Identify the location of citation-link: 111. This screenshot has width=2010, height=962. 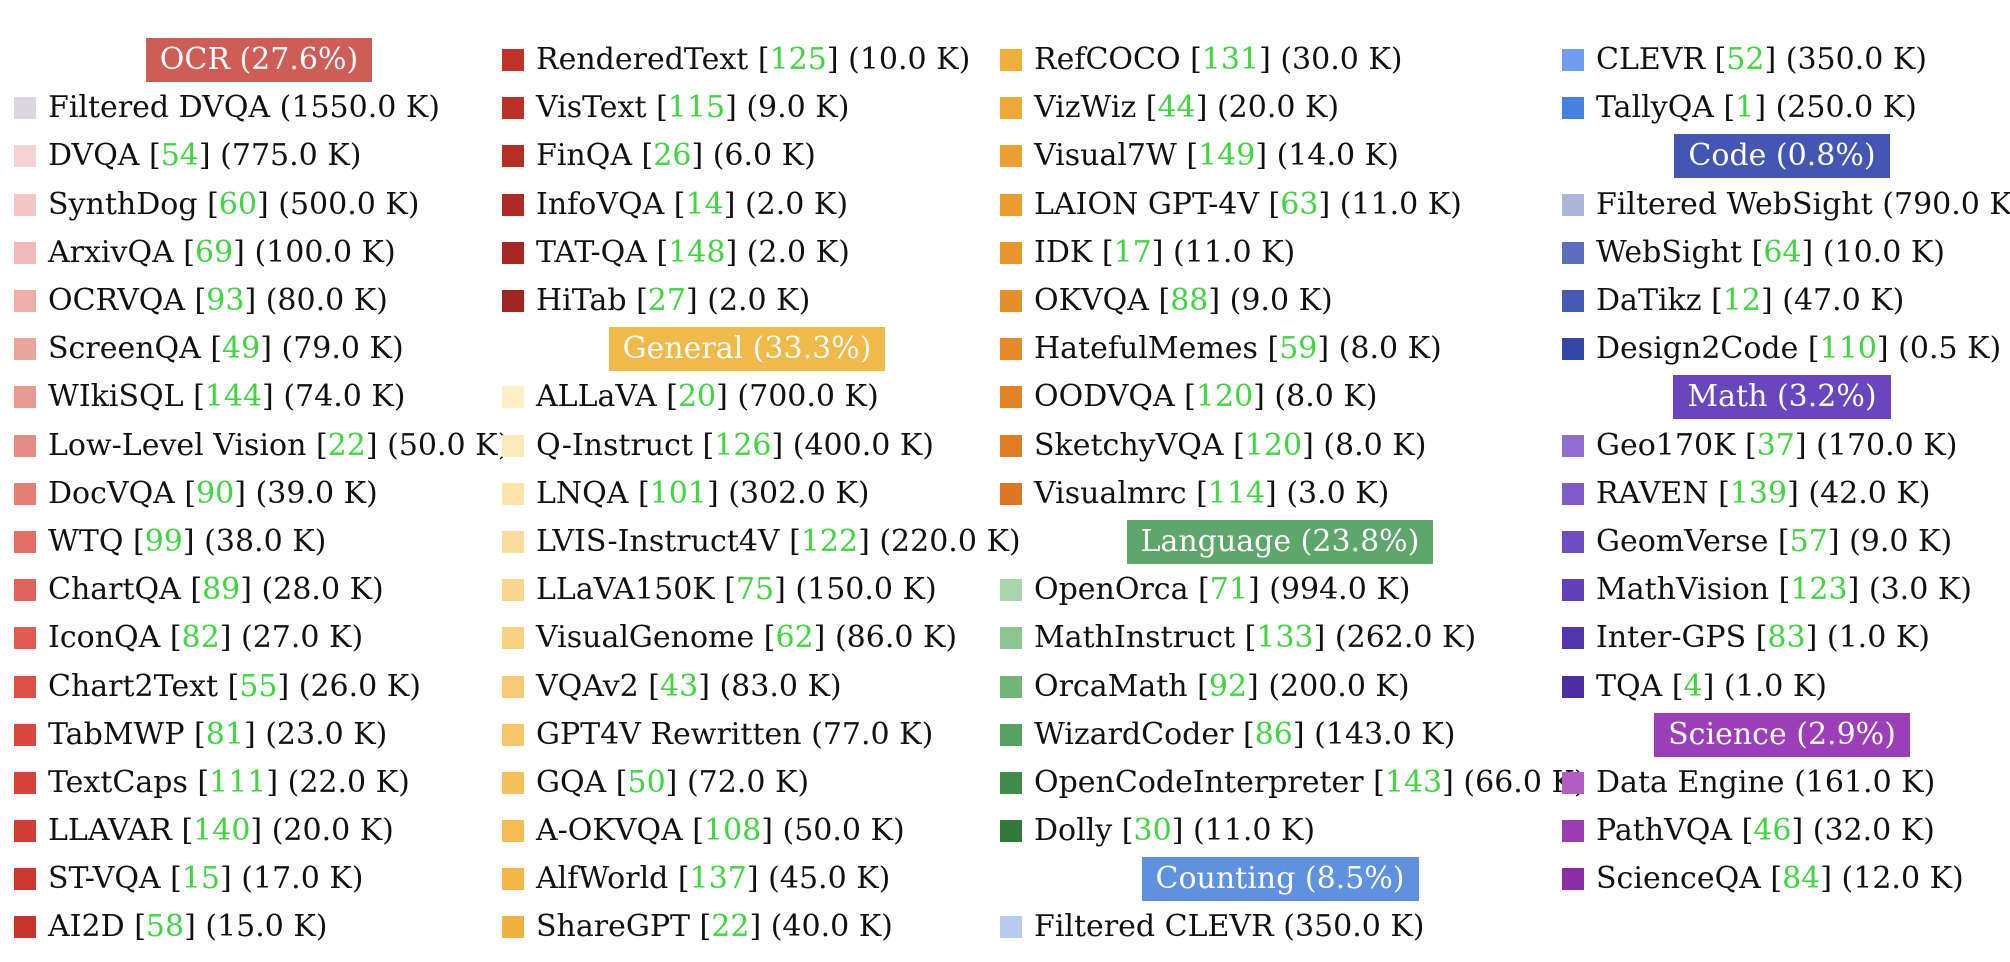
(238, 782).